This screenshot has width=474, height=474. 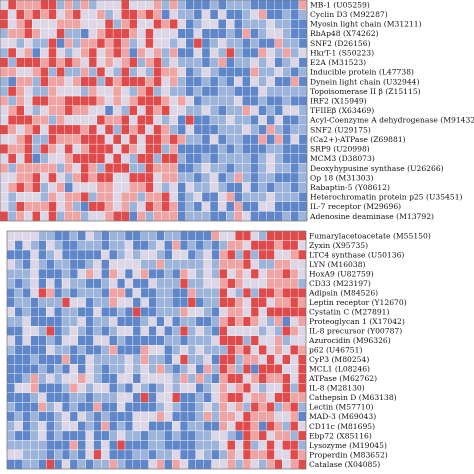 What do you see at coordinates (349, 340) in the screenshot?
I see `gene-label: Azurocidin (M96326)` at bounding box center [349, 340].